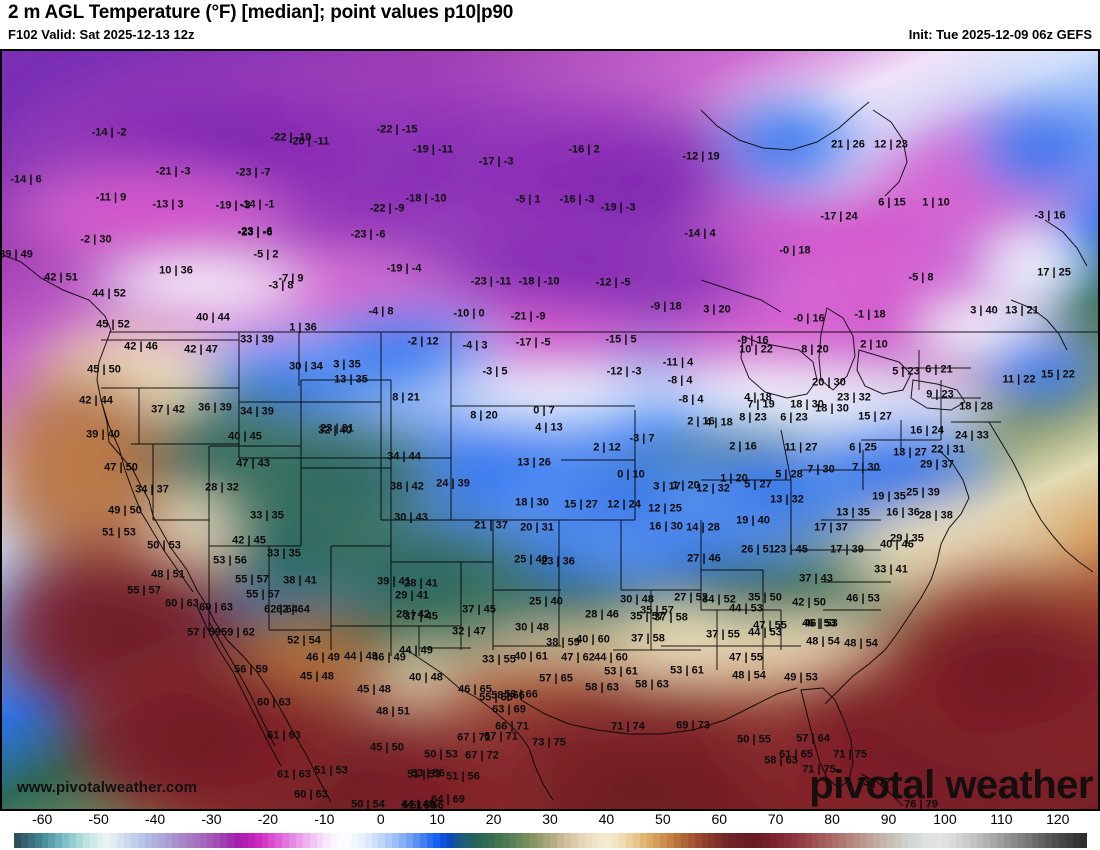  Describe the element at coordinates (775, 819) in the screenshot. I see `colorbar-tick: 70` at that location.